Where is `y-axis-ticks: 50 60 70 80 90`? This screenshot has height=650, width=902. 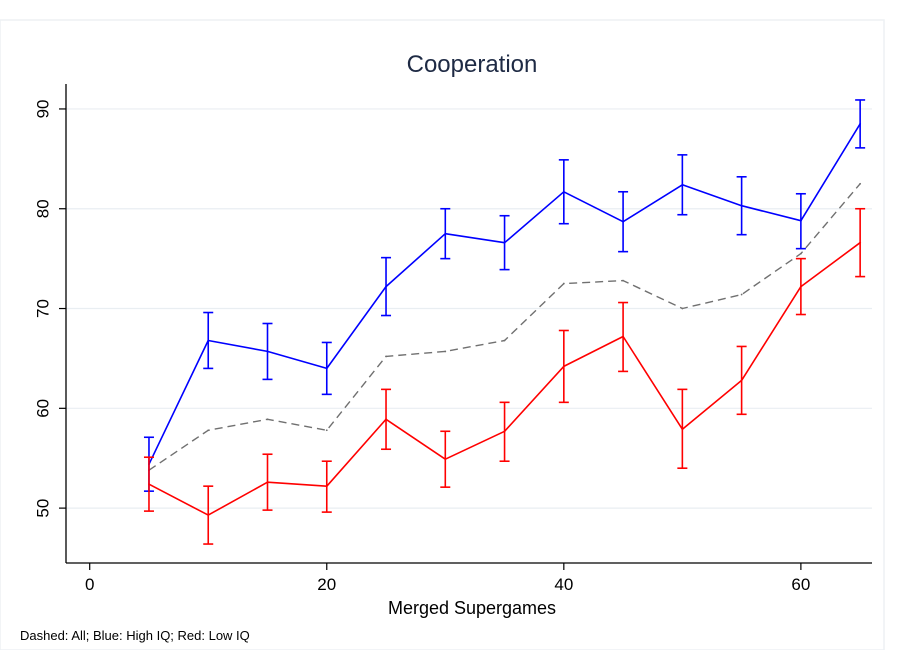
y-axis-ticks: 50 60 70 80 90 is located at coordinates (49, 308).